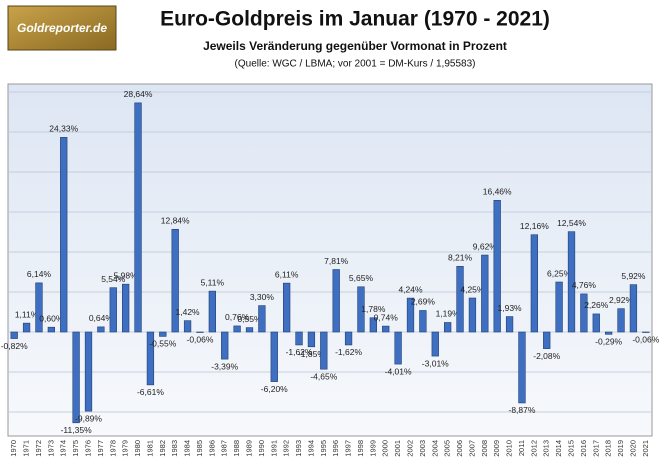 The image size is (660, 466). I want to click on value-label: -3,01%, so click(435, 363).